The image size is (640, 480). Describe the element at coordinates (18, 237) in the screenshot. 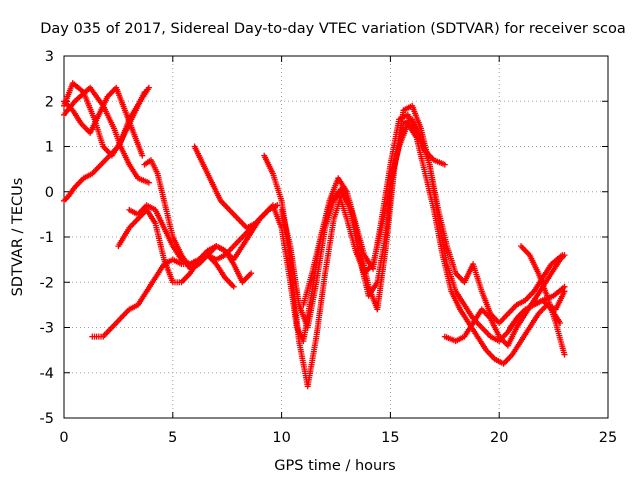

I see `y-axis-label: SDTVAR / TECUs` at that location.